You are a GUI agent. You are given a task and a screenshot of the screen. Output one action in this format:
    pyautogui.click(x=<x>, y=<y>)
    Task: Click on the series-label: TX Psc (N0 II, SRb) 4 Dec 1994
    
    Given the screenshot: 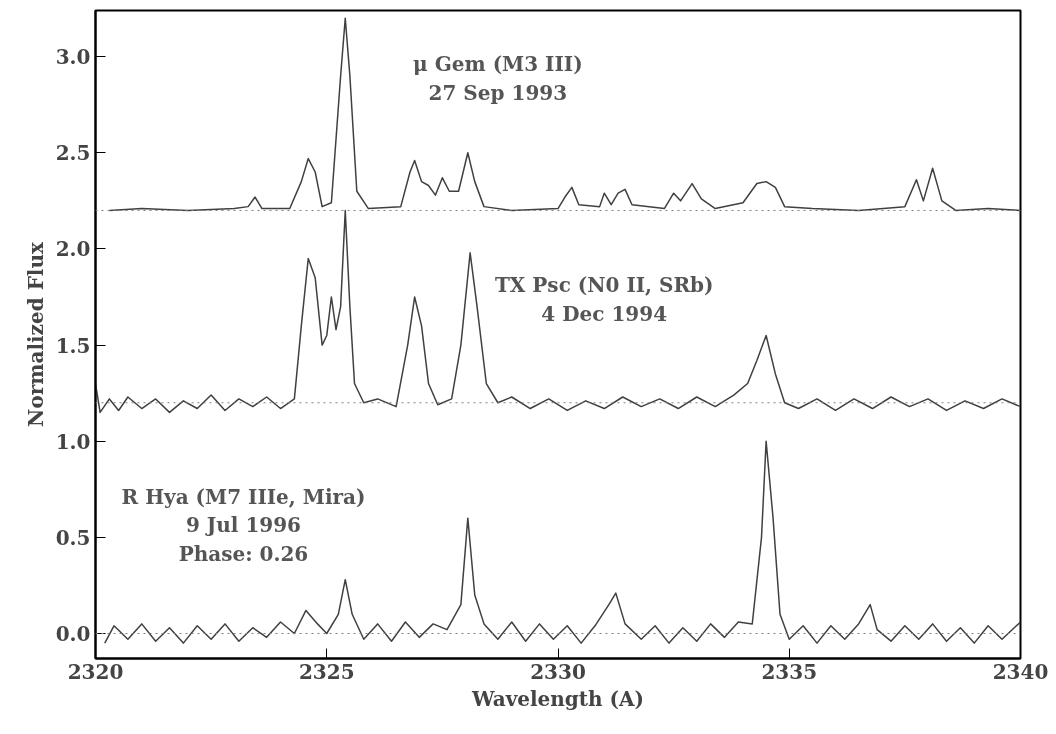 What is the action you would take?
    pyautogui.click(x=604, y=299)
    